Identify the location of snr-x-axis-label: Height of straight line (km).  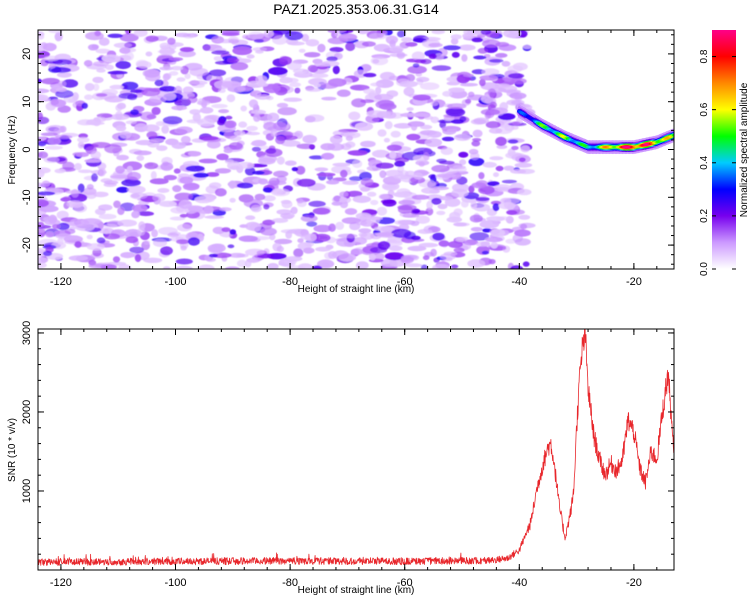
(356, 590).